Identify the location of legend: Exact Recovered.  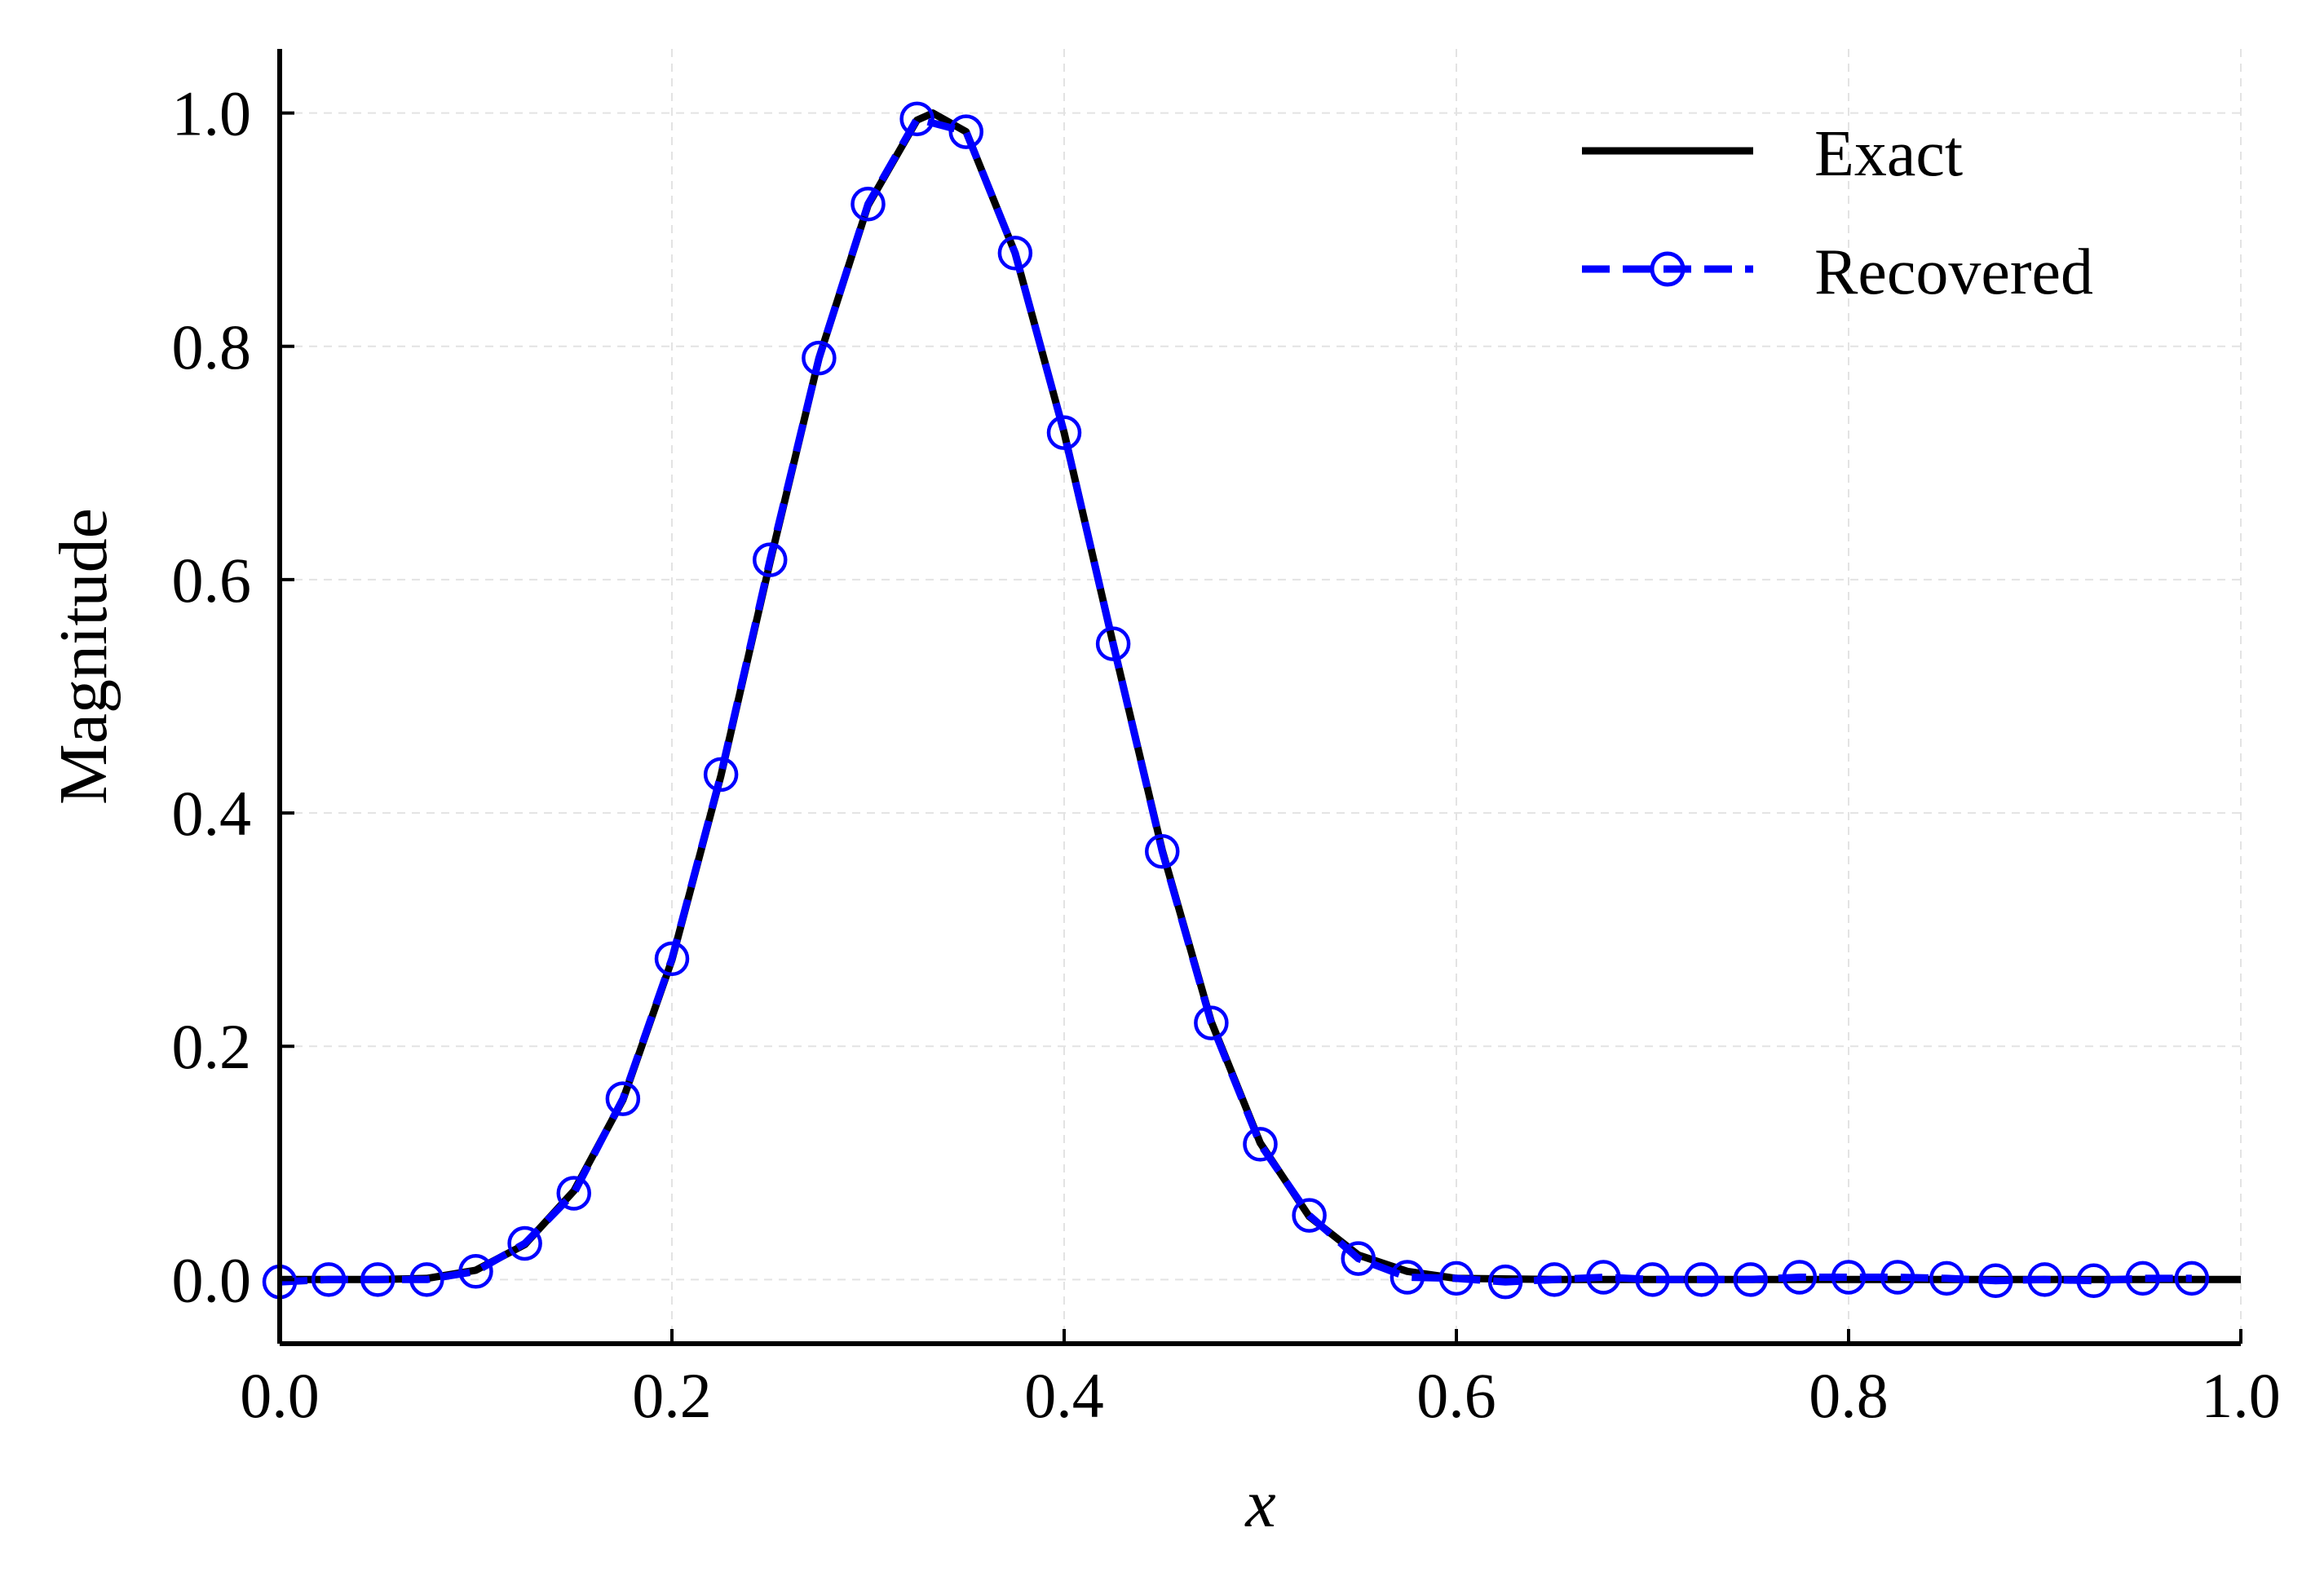
(1838, 213).